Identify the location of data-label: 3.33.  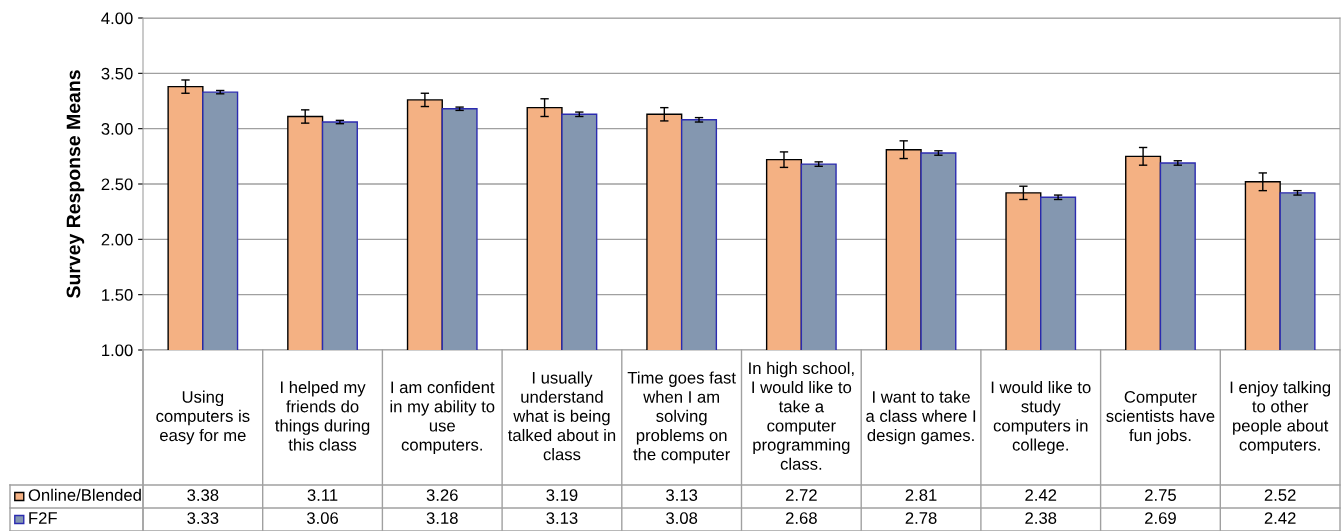
(203, 518).